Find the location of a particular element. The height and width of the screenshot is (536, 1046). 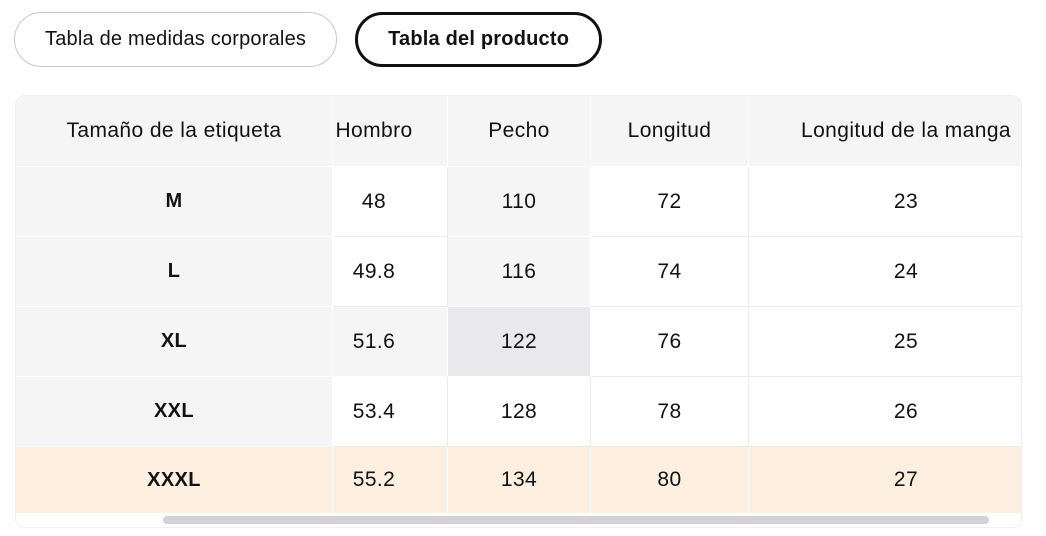

value-cell: 24 is located at coordinates (885, 272).